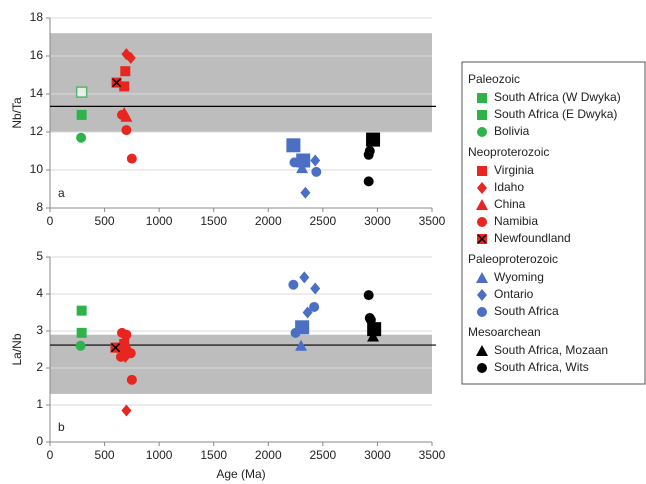  I want to click on y-axis-label: La/Nb, so click(17, 349).